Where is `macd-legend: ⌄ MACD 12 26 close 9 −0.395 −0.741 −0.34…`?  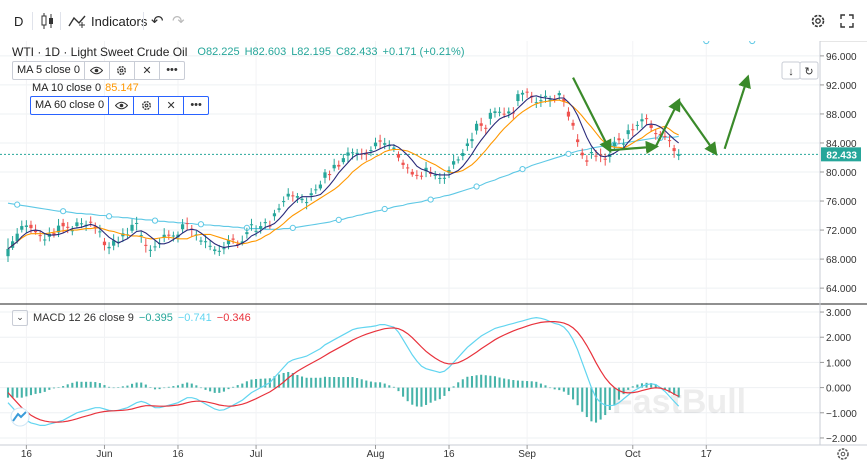 macd-legend: ⌄ MACD 12 26 close 9 −0.395 −0.741 −0.34… is located at coordinates (131, 318).